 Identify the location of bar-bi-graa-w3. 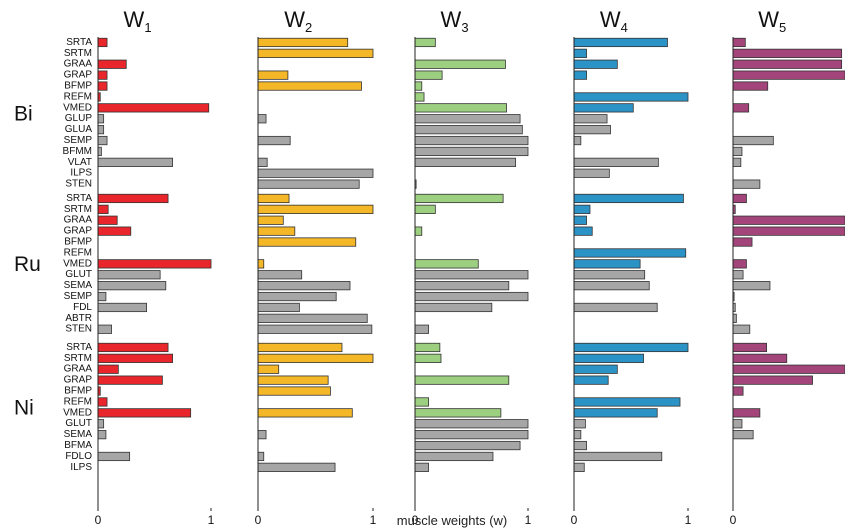
(460, 64).